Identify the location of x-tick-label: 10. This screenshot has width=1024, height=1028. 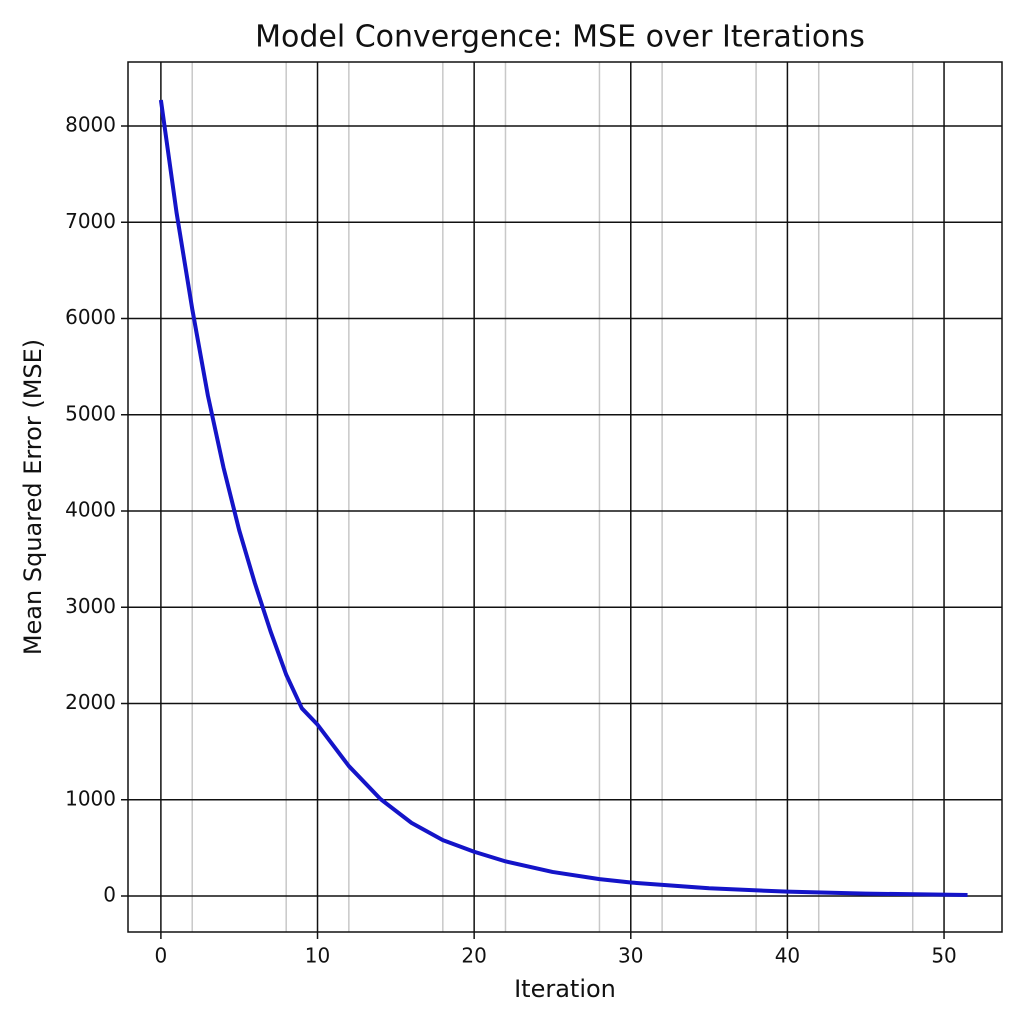
(317, 956).